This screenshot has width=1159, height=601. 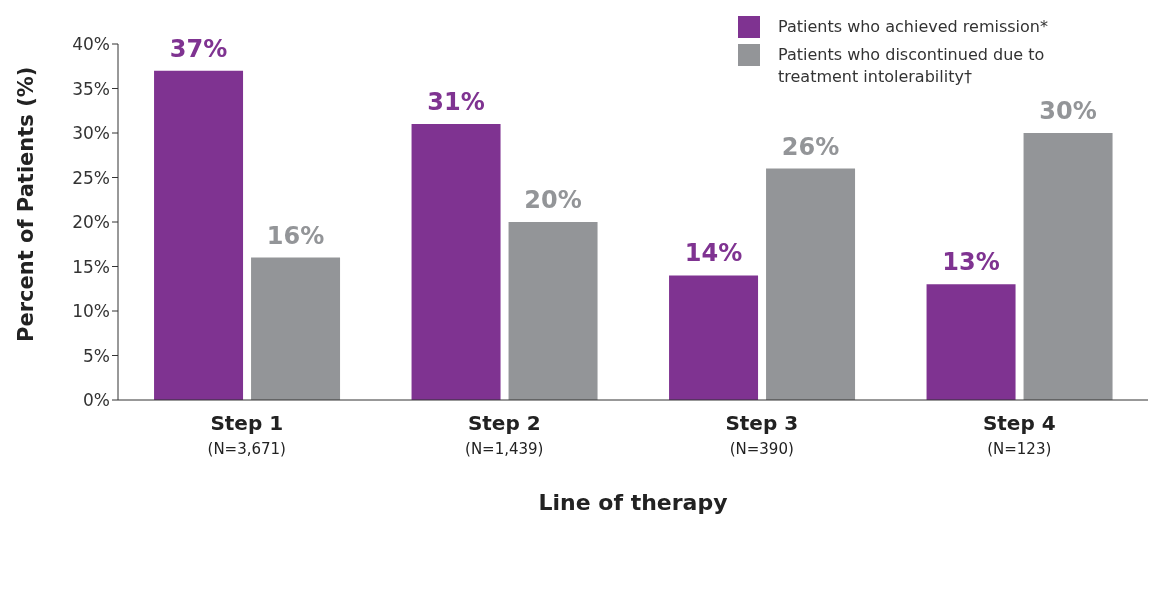 What do you see at coordinates (91, 222) in the screenshot?
I see `y-tick-label: 20%` at bounding box center [91, 222].